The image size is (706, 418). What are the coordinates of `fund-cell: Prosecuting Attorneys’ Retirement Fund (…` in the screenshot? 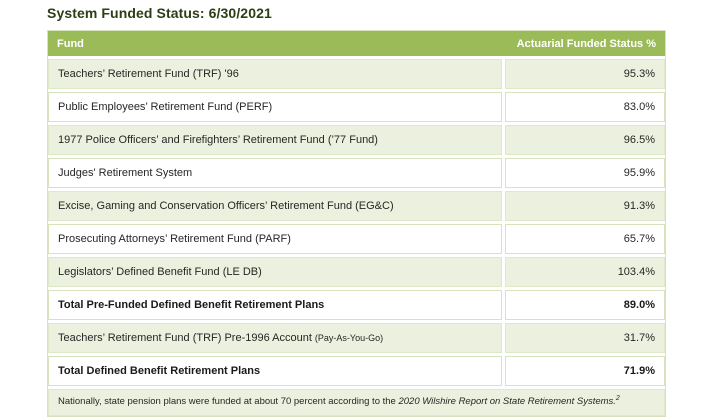 It's located at (275, 239).